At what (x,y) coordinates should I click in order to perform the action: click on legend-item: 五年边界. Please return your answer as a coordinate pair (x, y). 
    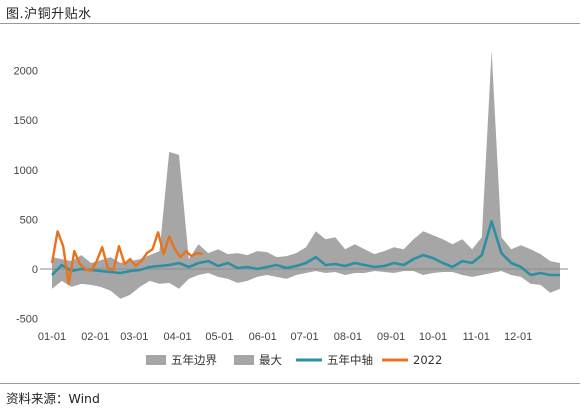
    Looking at the image, I should click on (181, 360).